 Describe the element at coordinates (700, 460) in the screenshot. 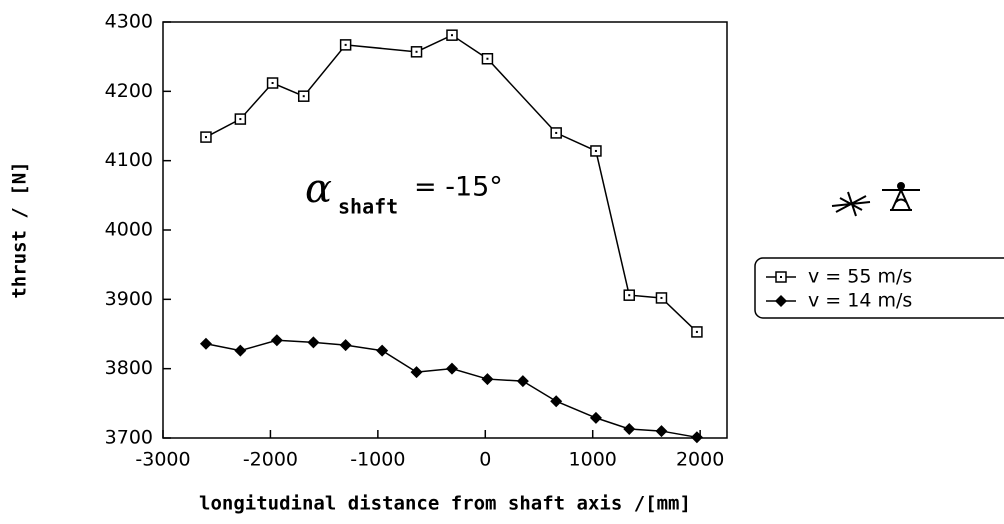

I see `x-tick-label: 2000` at that location.